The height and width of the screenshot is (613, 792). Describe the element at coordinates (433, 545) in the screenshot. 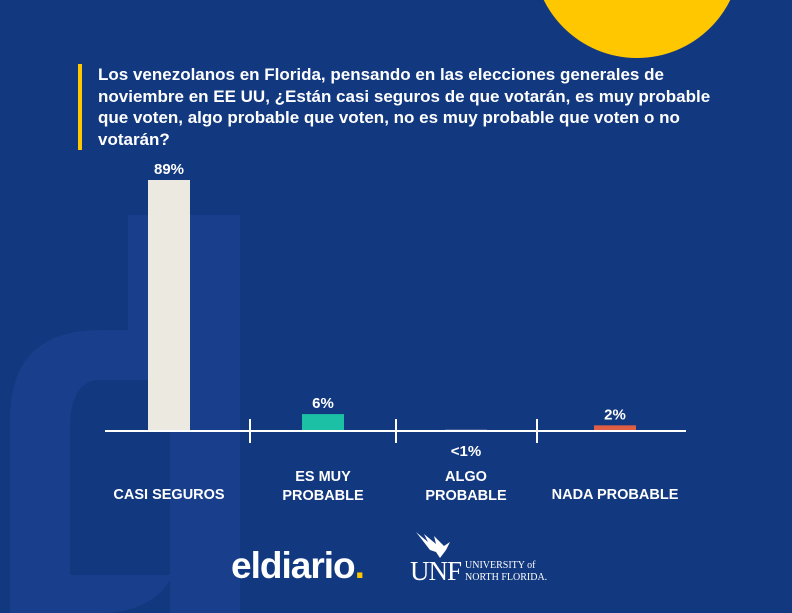

I see `osprey-icon` at that location.